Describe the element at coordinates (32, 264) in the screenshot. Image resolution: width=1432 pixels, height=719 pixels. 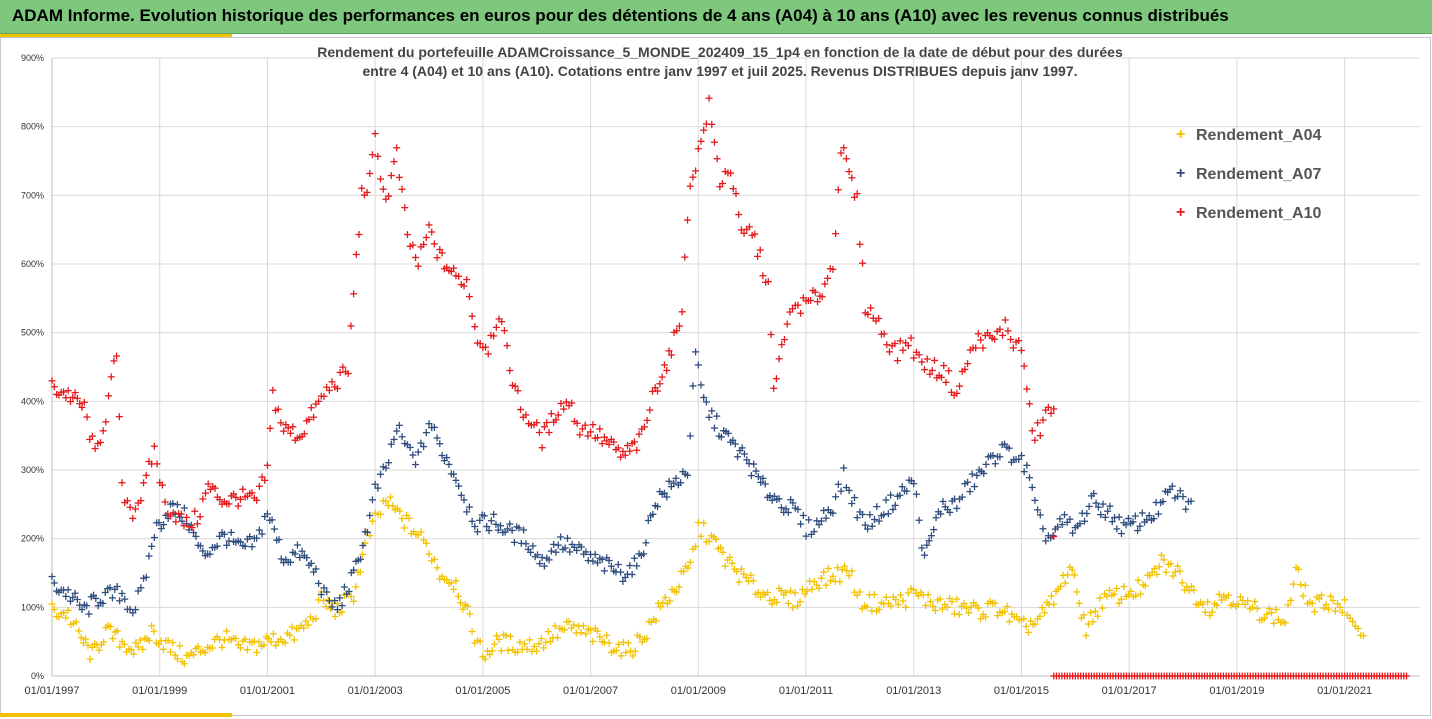
I see `y-tick-label: 600%` at that location.